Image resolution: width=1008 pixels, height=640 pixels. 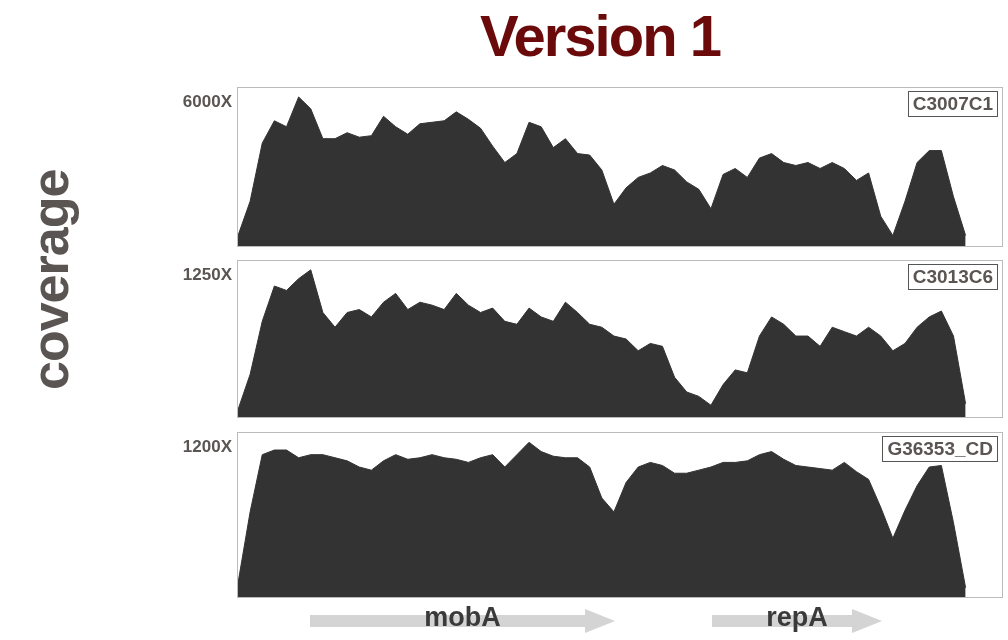 I want to click on y-axis-title: coverage, so click(x=50, y=279).